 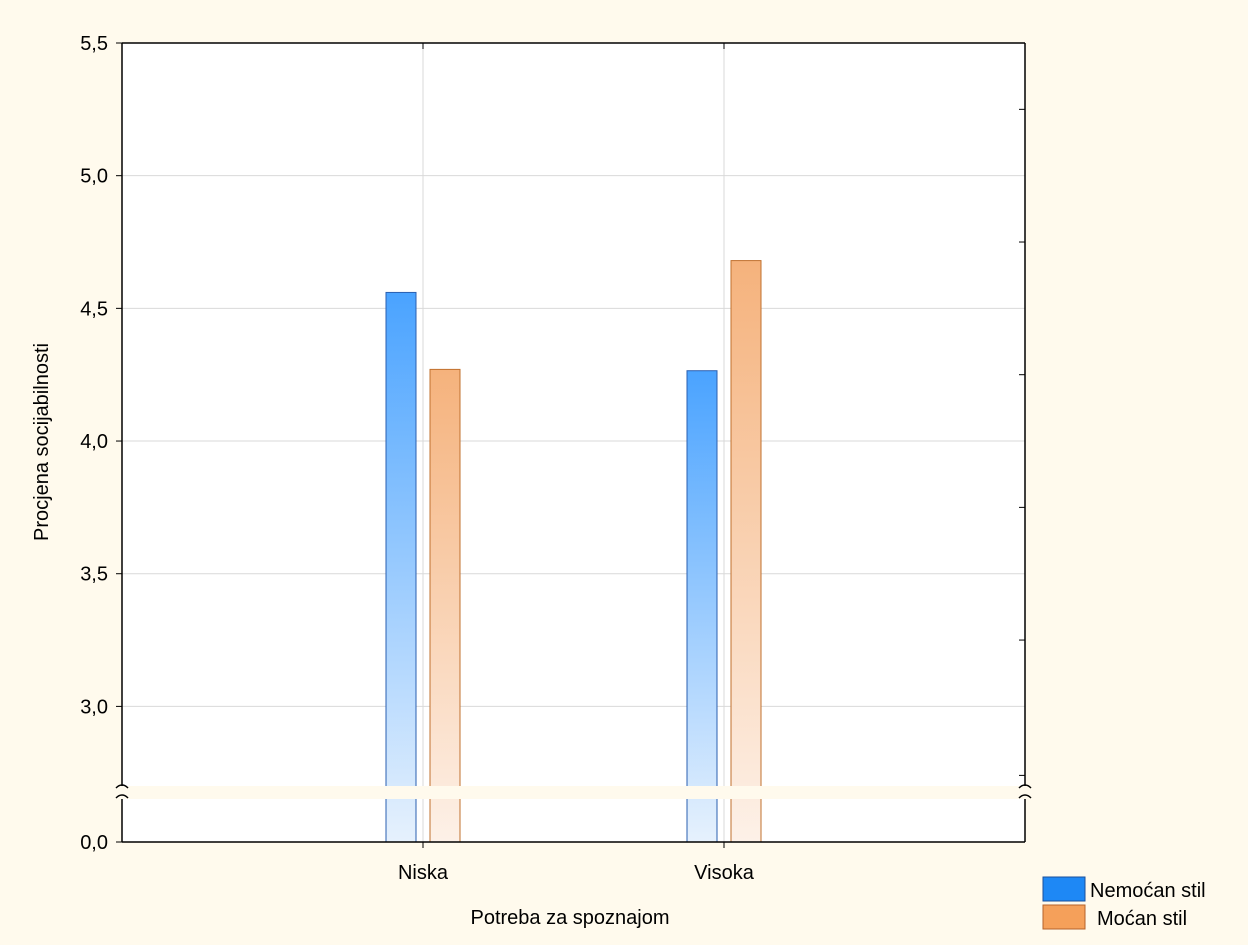 What do you see at coordinates (569, 918) in the screenshot?
I see `x-axis-label: Potreba za spoznajom` at bounding box center [569, 918].